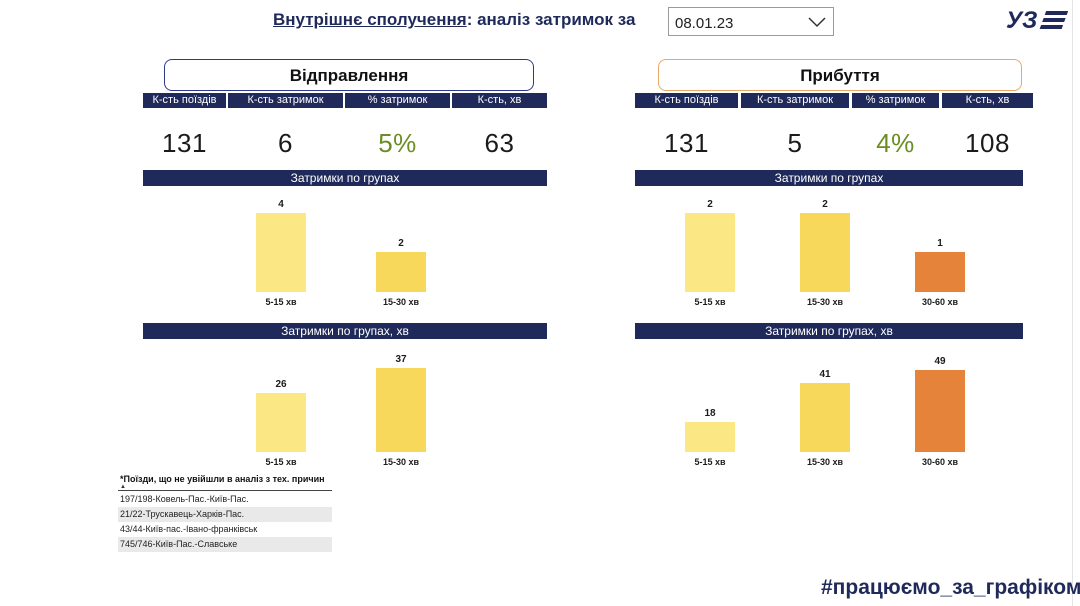  What do you see at coordinates (499, 100) in the screenshot?
I see `dep-kpi-header-minutes: К-сть, хв` at bounding box center [499, 100].